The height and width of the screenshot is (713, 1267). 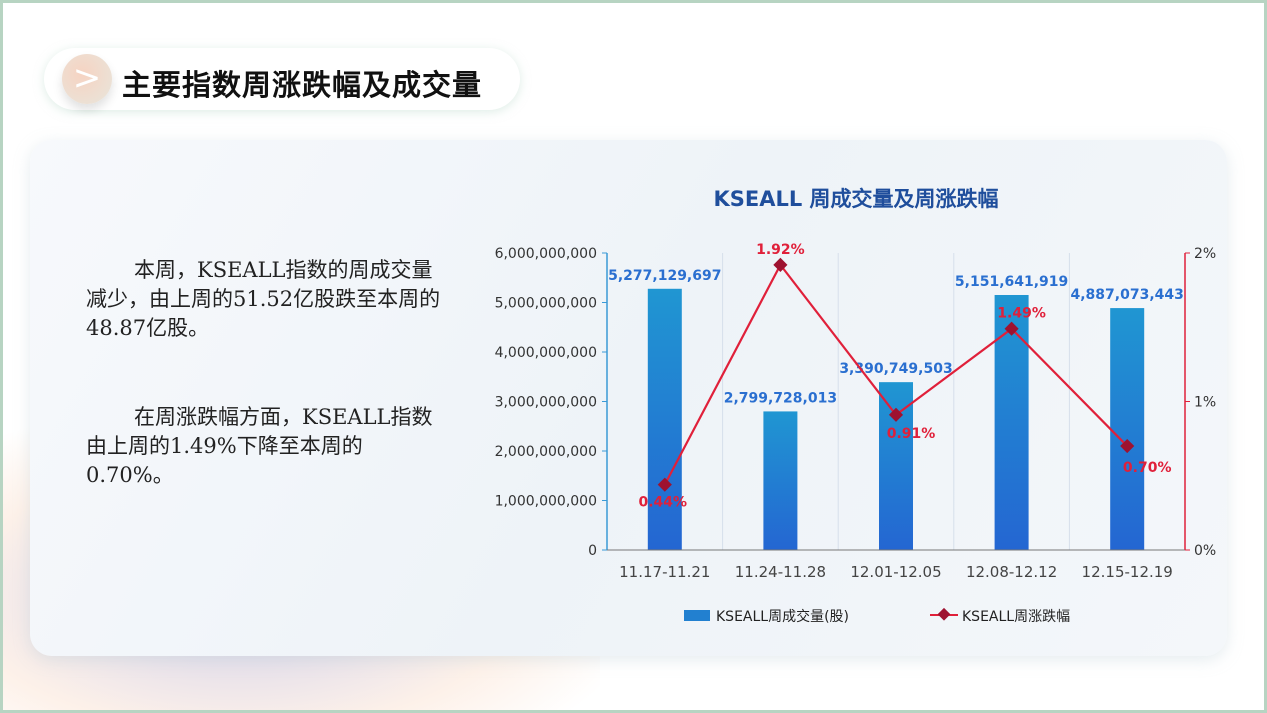 What do you see at coordinates (780, 250) in the screenshot?
I see `line-data-label: 1.92%` at bounding box center [780, 250].